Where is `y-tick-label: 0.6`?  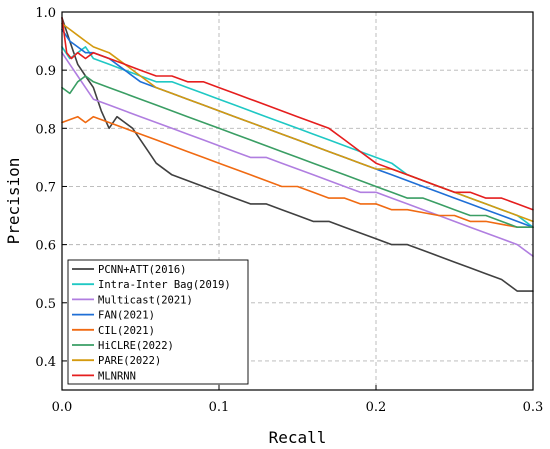 y-tick-label: 0.6 is located at coordinates (45, 246).